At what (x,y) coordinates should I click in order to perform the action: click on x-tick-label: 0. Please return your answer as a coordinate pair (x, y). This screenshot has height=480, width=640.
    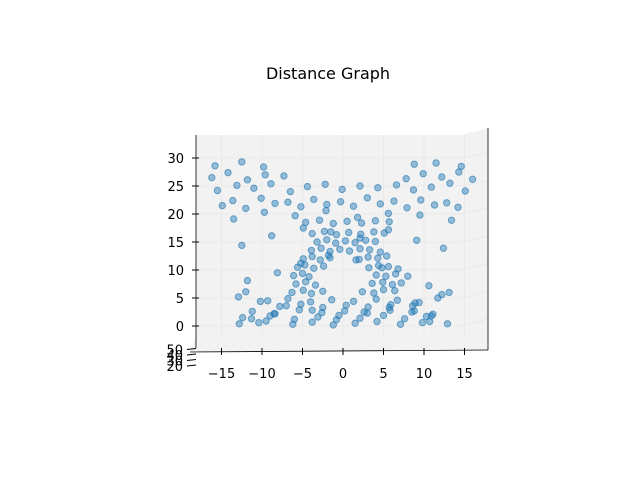
    Looking at the image, I should click on (343, 374).